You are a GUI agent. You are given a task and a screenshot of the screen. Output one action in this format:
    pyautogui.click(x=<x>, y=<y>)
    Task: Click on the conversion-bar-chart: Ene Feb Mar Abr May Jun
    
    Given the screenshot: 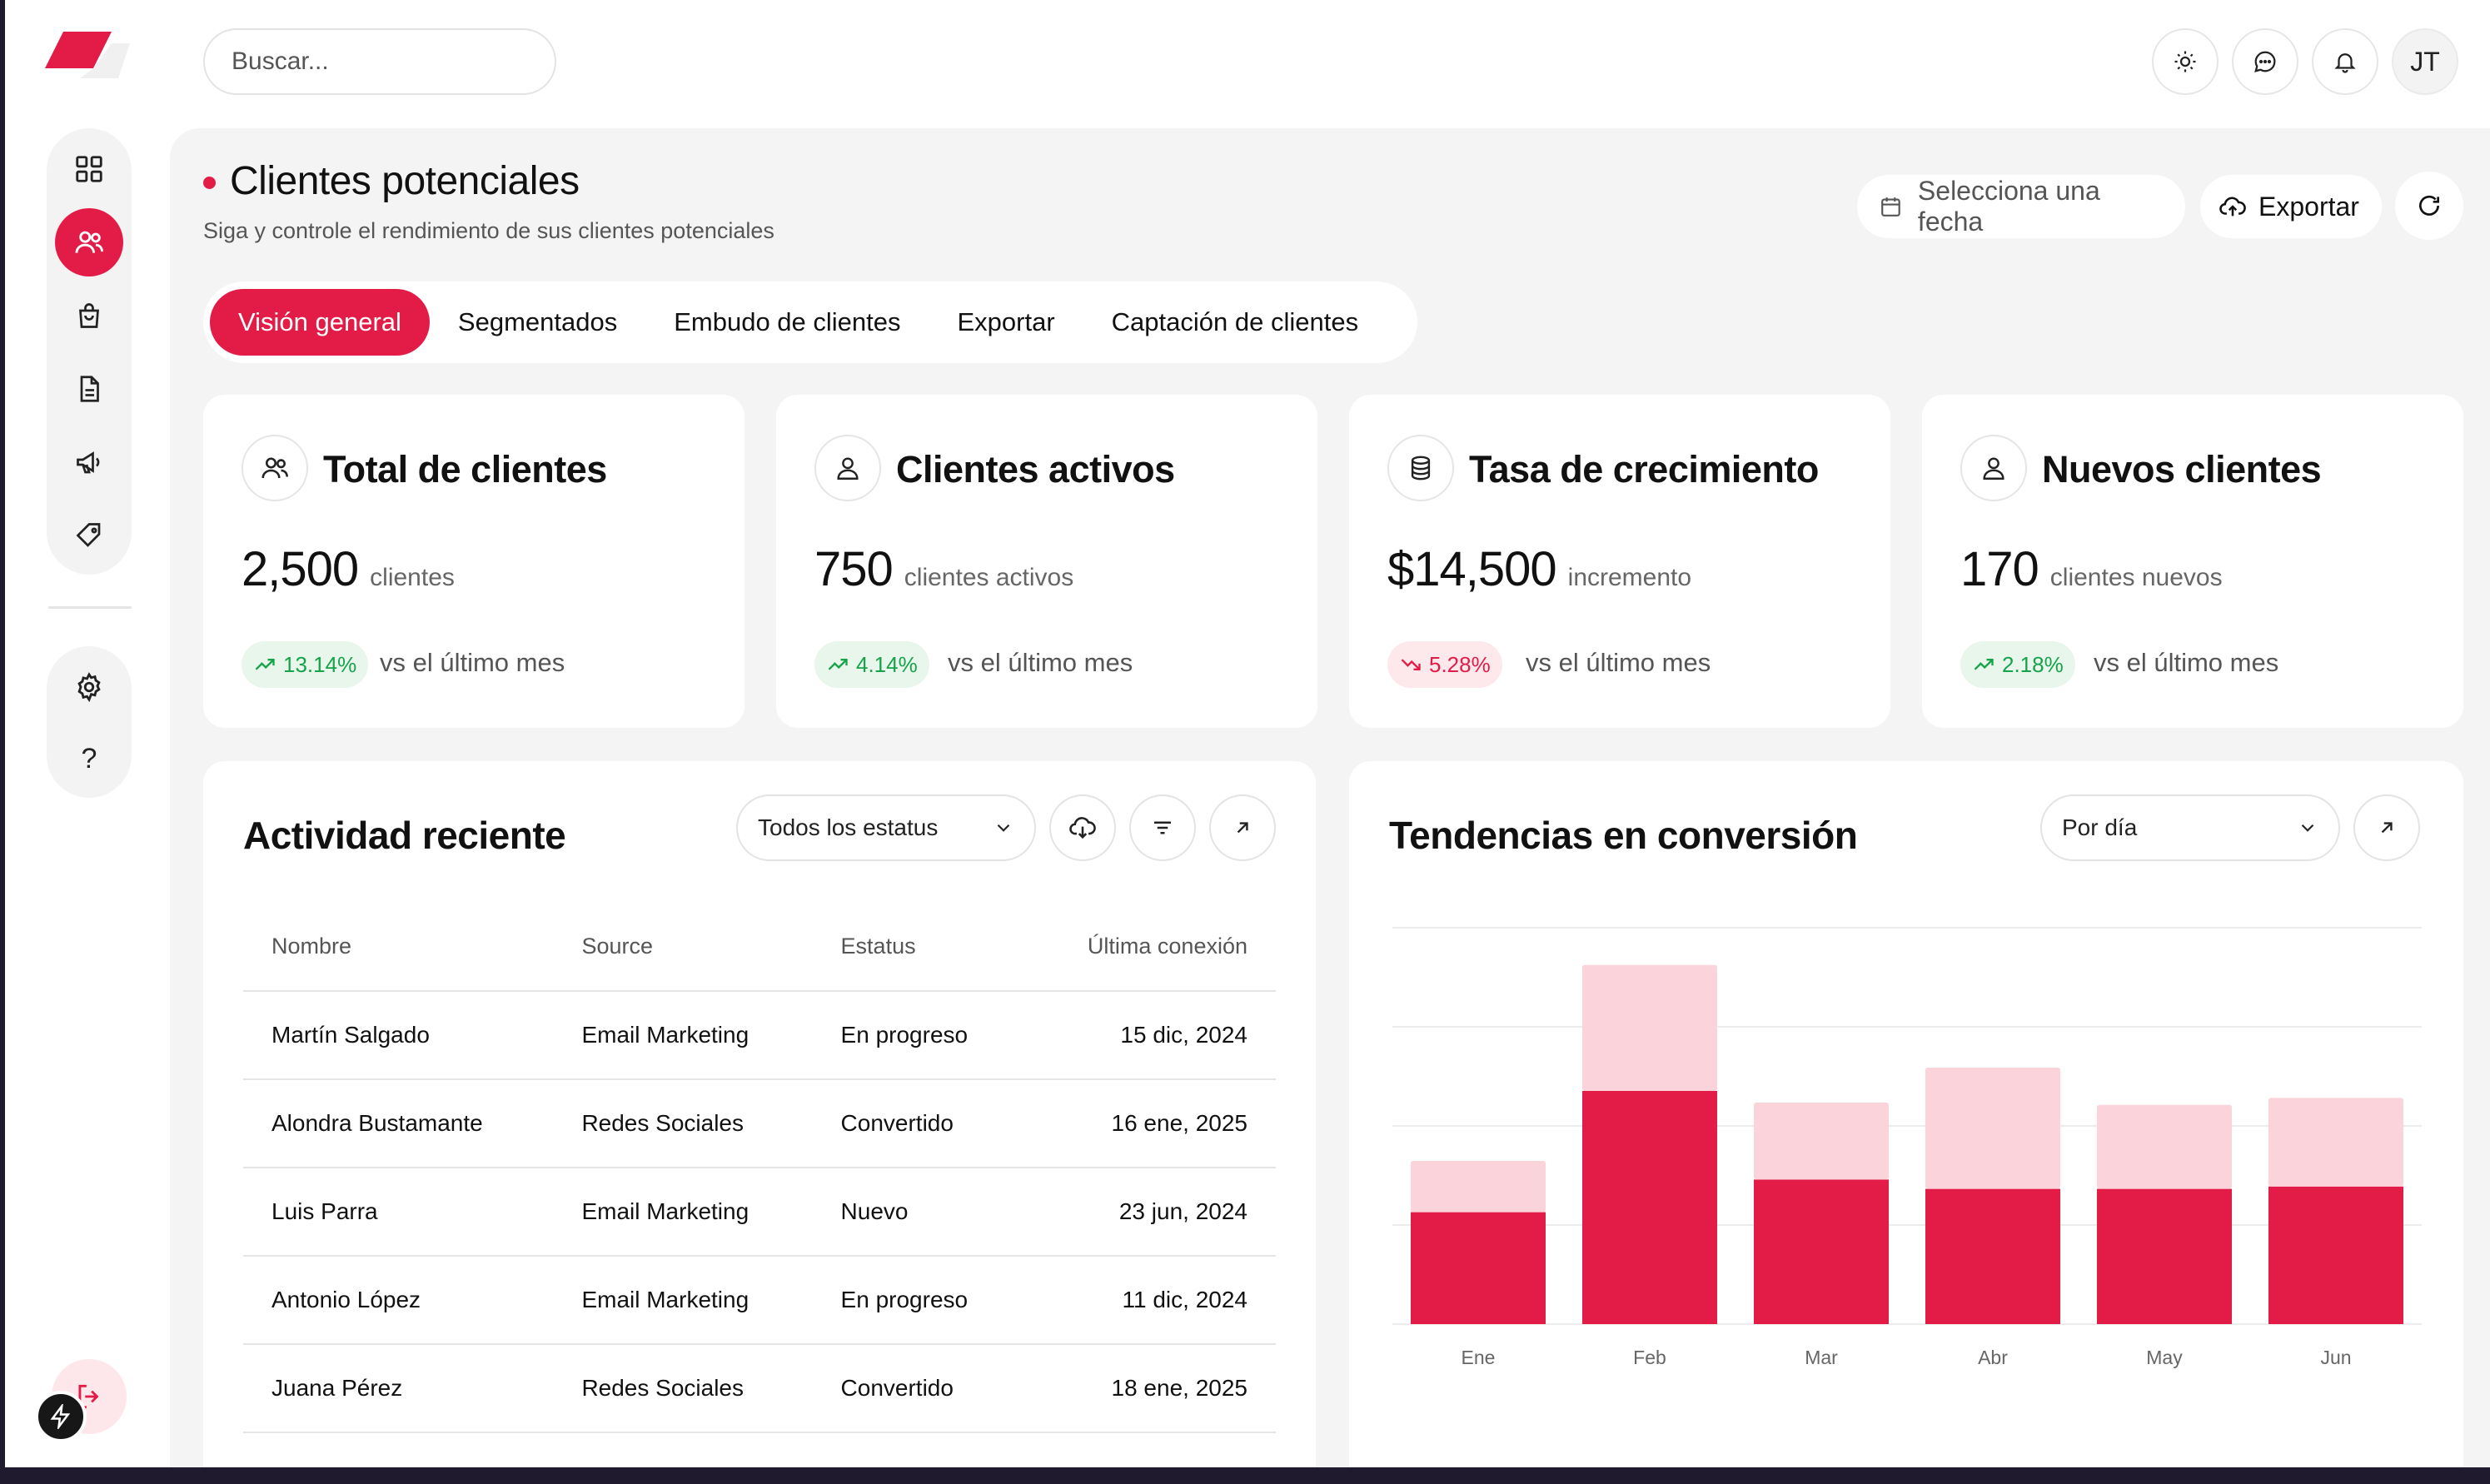 What is the action you would take?
    pyautogui.click(x=1907, y=1147)
    